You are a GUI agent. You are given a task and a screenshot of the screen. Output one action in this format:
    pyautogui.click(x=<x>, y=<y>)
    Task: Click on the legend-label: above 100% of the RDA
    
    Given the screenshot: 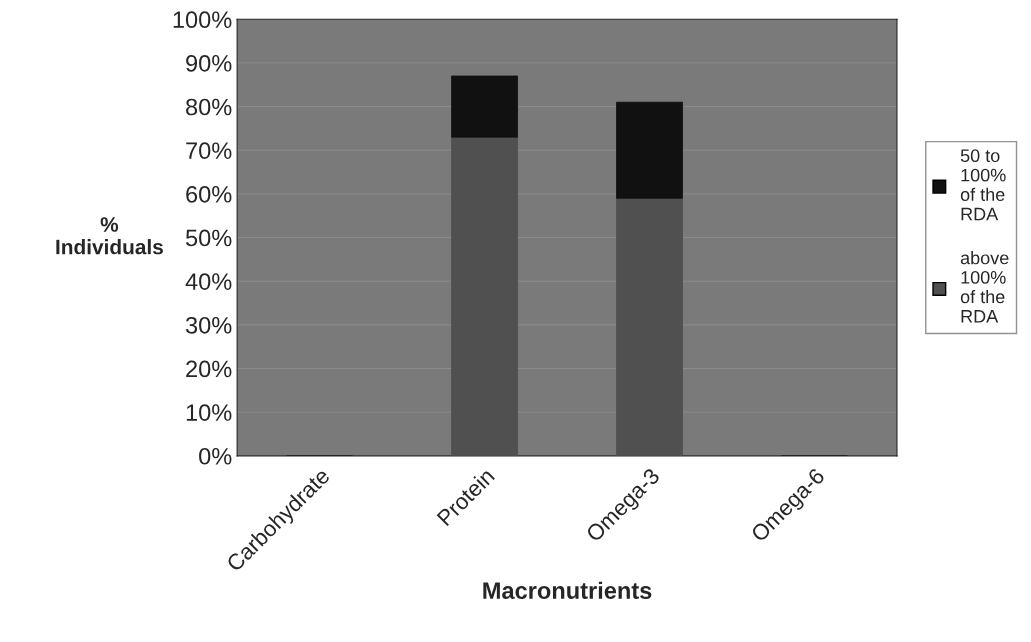 What is the action you would take?
    pyautogui.click(x=984, y=287)
    